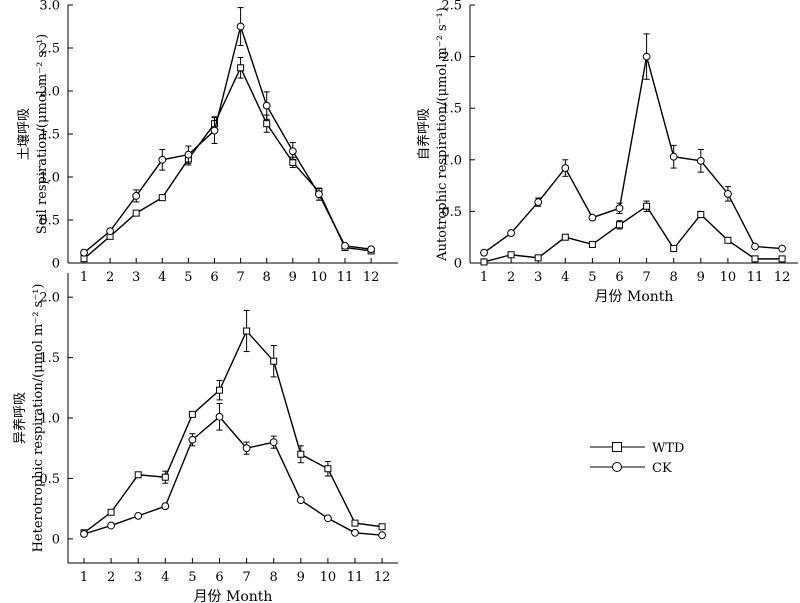  Describe the element at coordinates (301, 577) in the screenshot. I see `hetero-x-tick-label: 9` at that location.